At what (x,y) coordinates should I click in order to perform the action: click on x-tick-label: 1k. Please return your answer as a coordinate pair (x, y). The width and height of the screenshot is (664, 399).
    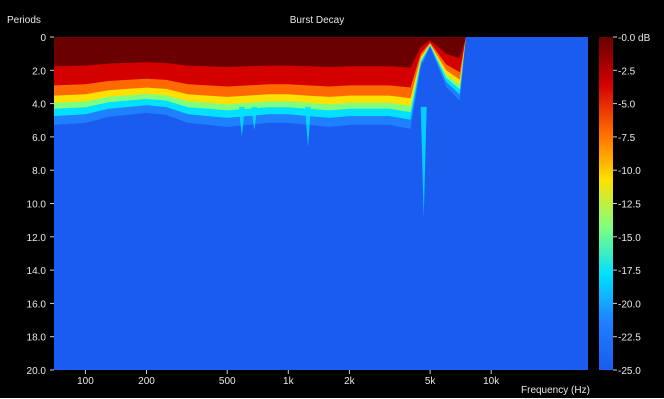
    Looking at the image, I should click on (289, 381).